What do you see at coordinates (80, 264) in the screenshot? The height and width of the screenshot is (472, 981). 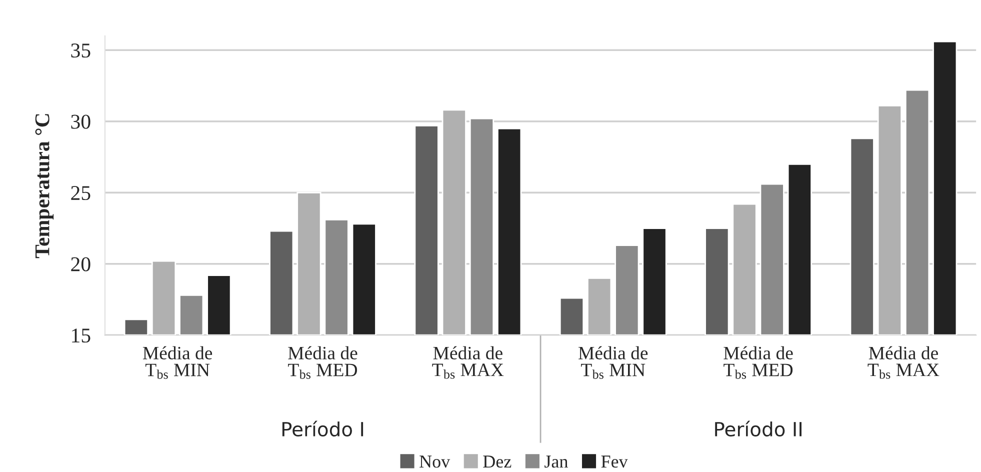 I see `y-tick-label: 20` at bounding box center [80, 264].